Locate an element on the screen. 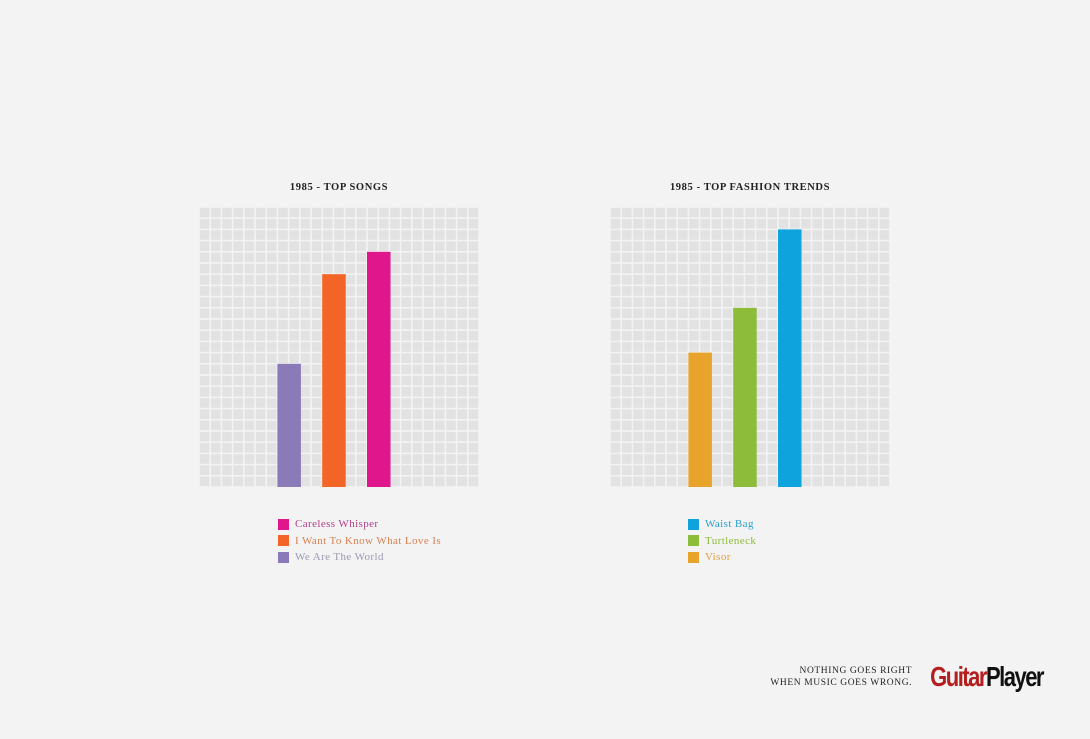 Image resolution: width=1090 pixels, height=739 pixels. bar-visor is located at coordinates (700, 419).